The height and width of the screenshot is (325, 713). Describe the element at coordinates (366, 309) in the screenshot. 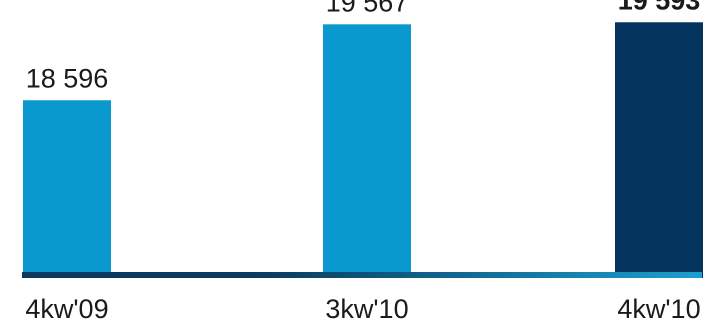

I see `category-label-2: 3kw'10` at that location.